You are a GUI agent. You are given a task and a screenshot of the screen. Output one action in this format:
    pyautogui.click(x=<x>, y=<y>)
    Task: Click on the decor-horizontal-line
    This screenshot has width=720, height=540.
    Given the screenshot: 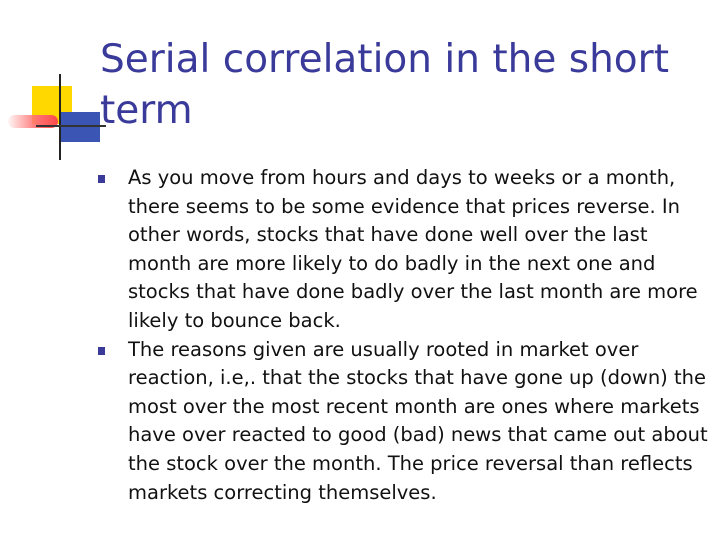 What is the action you would take?
    pyautogui.click(x=71, y=126)
    